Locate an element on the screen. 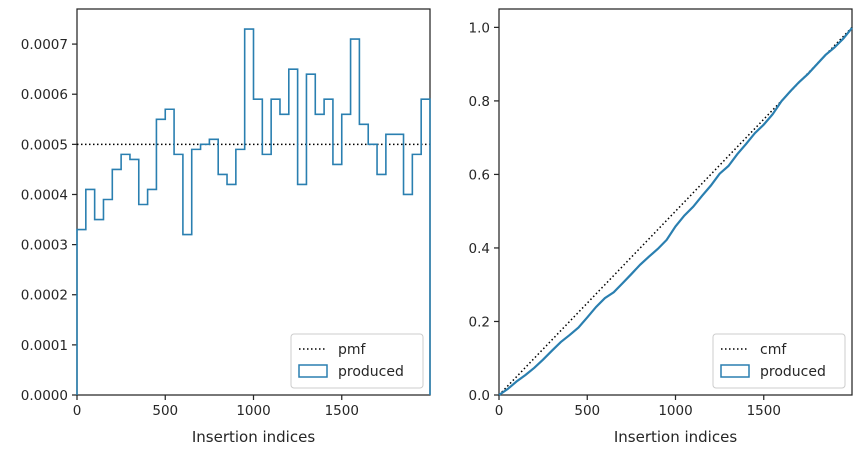 Image resolution: width=861 pixels, height=453 pixels. y-tick-label: 1.0 is located at coordinates (479, 28).